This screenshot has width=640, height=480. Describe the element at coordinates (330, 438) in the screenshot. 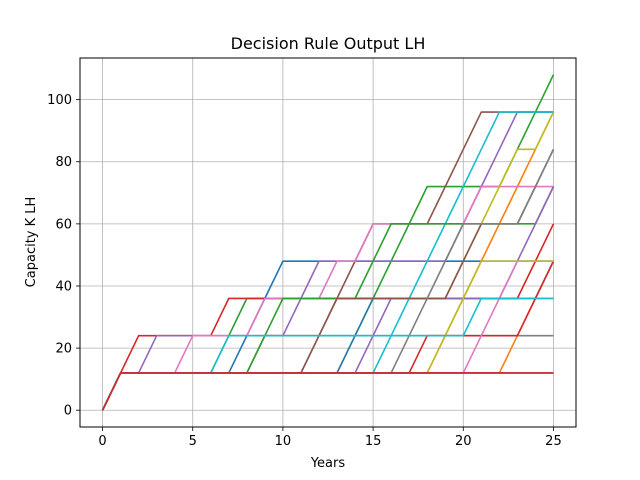

I see `x-axis: 0 5 10 15 20 25` at that location.